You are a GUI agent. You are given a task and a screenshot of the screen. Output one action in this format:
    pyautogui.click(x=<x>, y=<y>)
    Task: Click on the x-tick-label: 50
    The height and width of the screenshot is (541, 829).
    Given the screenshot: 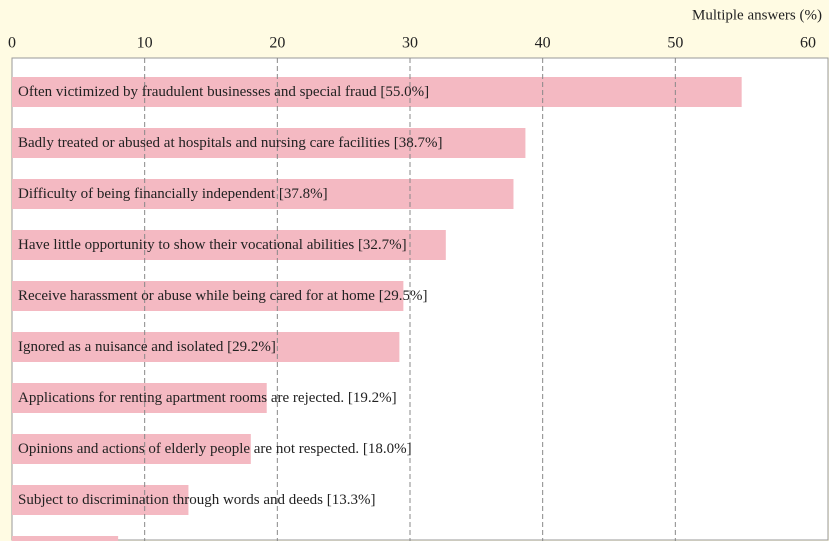 What is the action you would take?
    pyautogui.click(x=675, y=43)
    